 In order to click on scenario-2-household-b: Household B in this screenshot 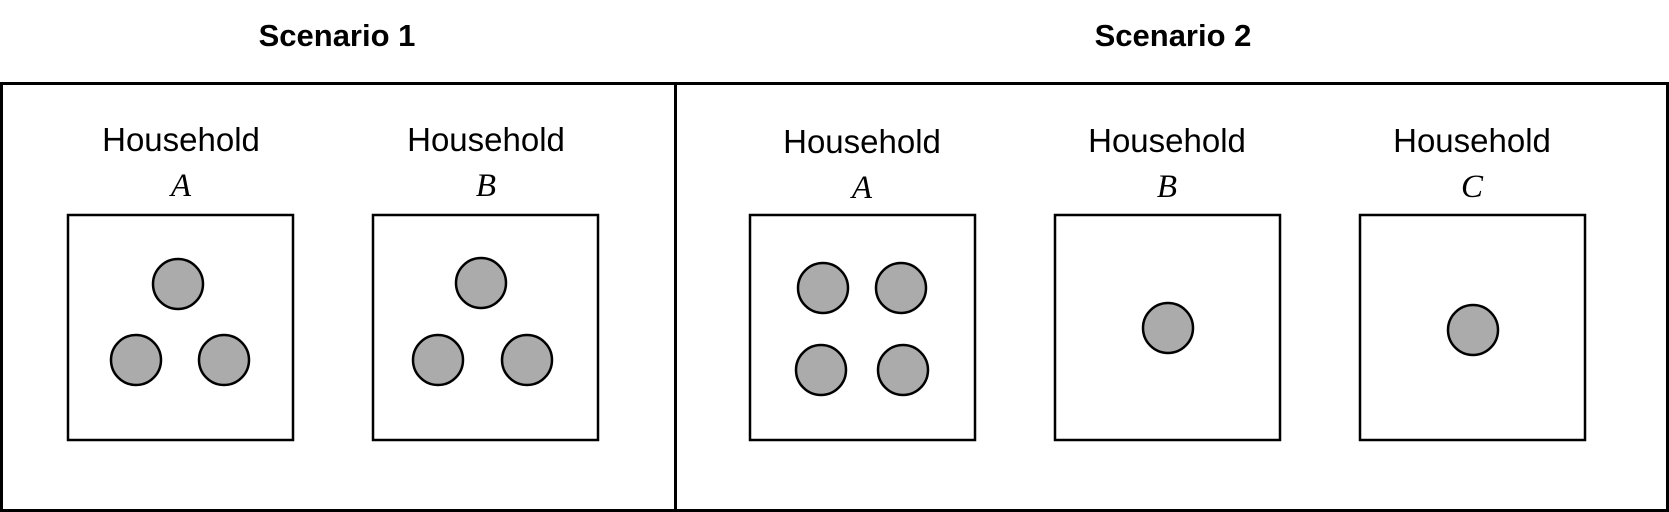, I will do `click(1167, 282)`.